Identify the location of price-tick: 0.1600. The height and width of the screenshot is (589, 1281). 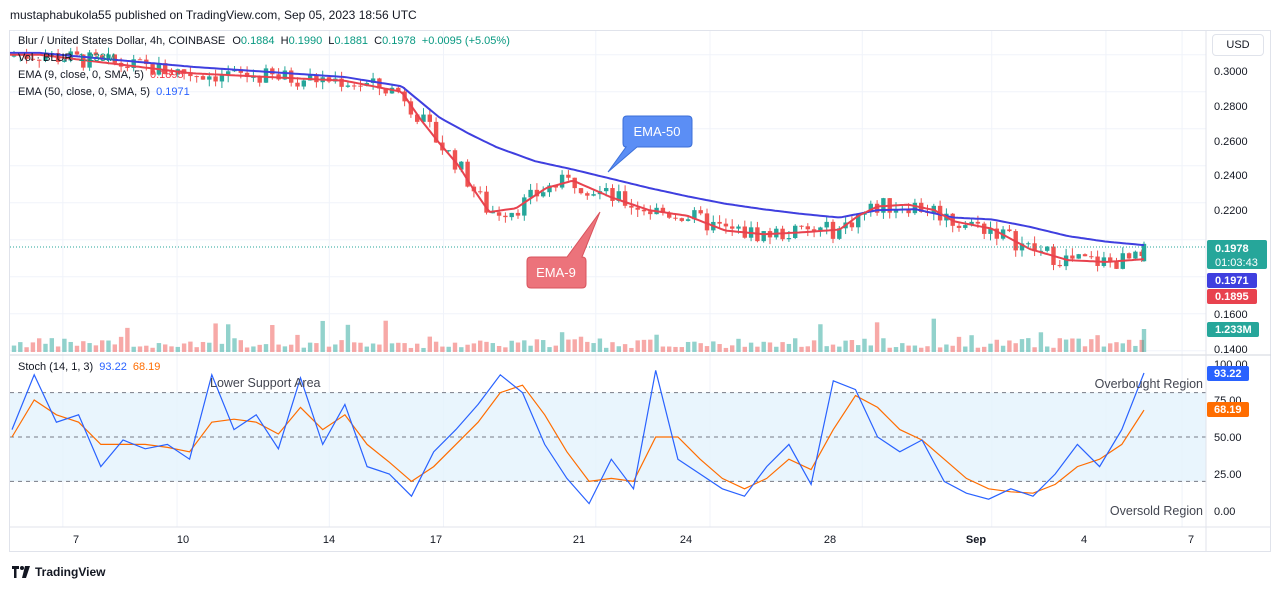
(1231, 315).